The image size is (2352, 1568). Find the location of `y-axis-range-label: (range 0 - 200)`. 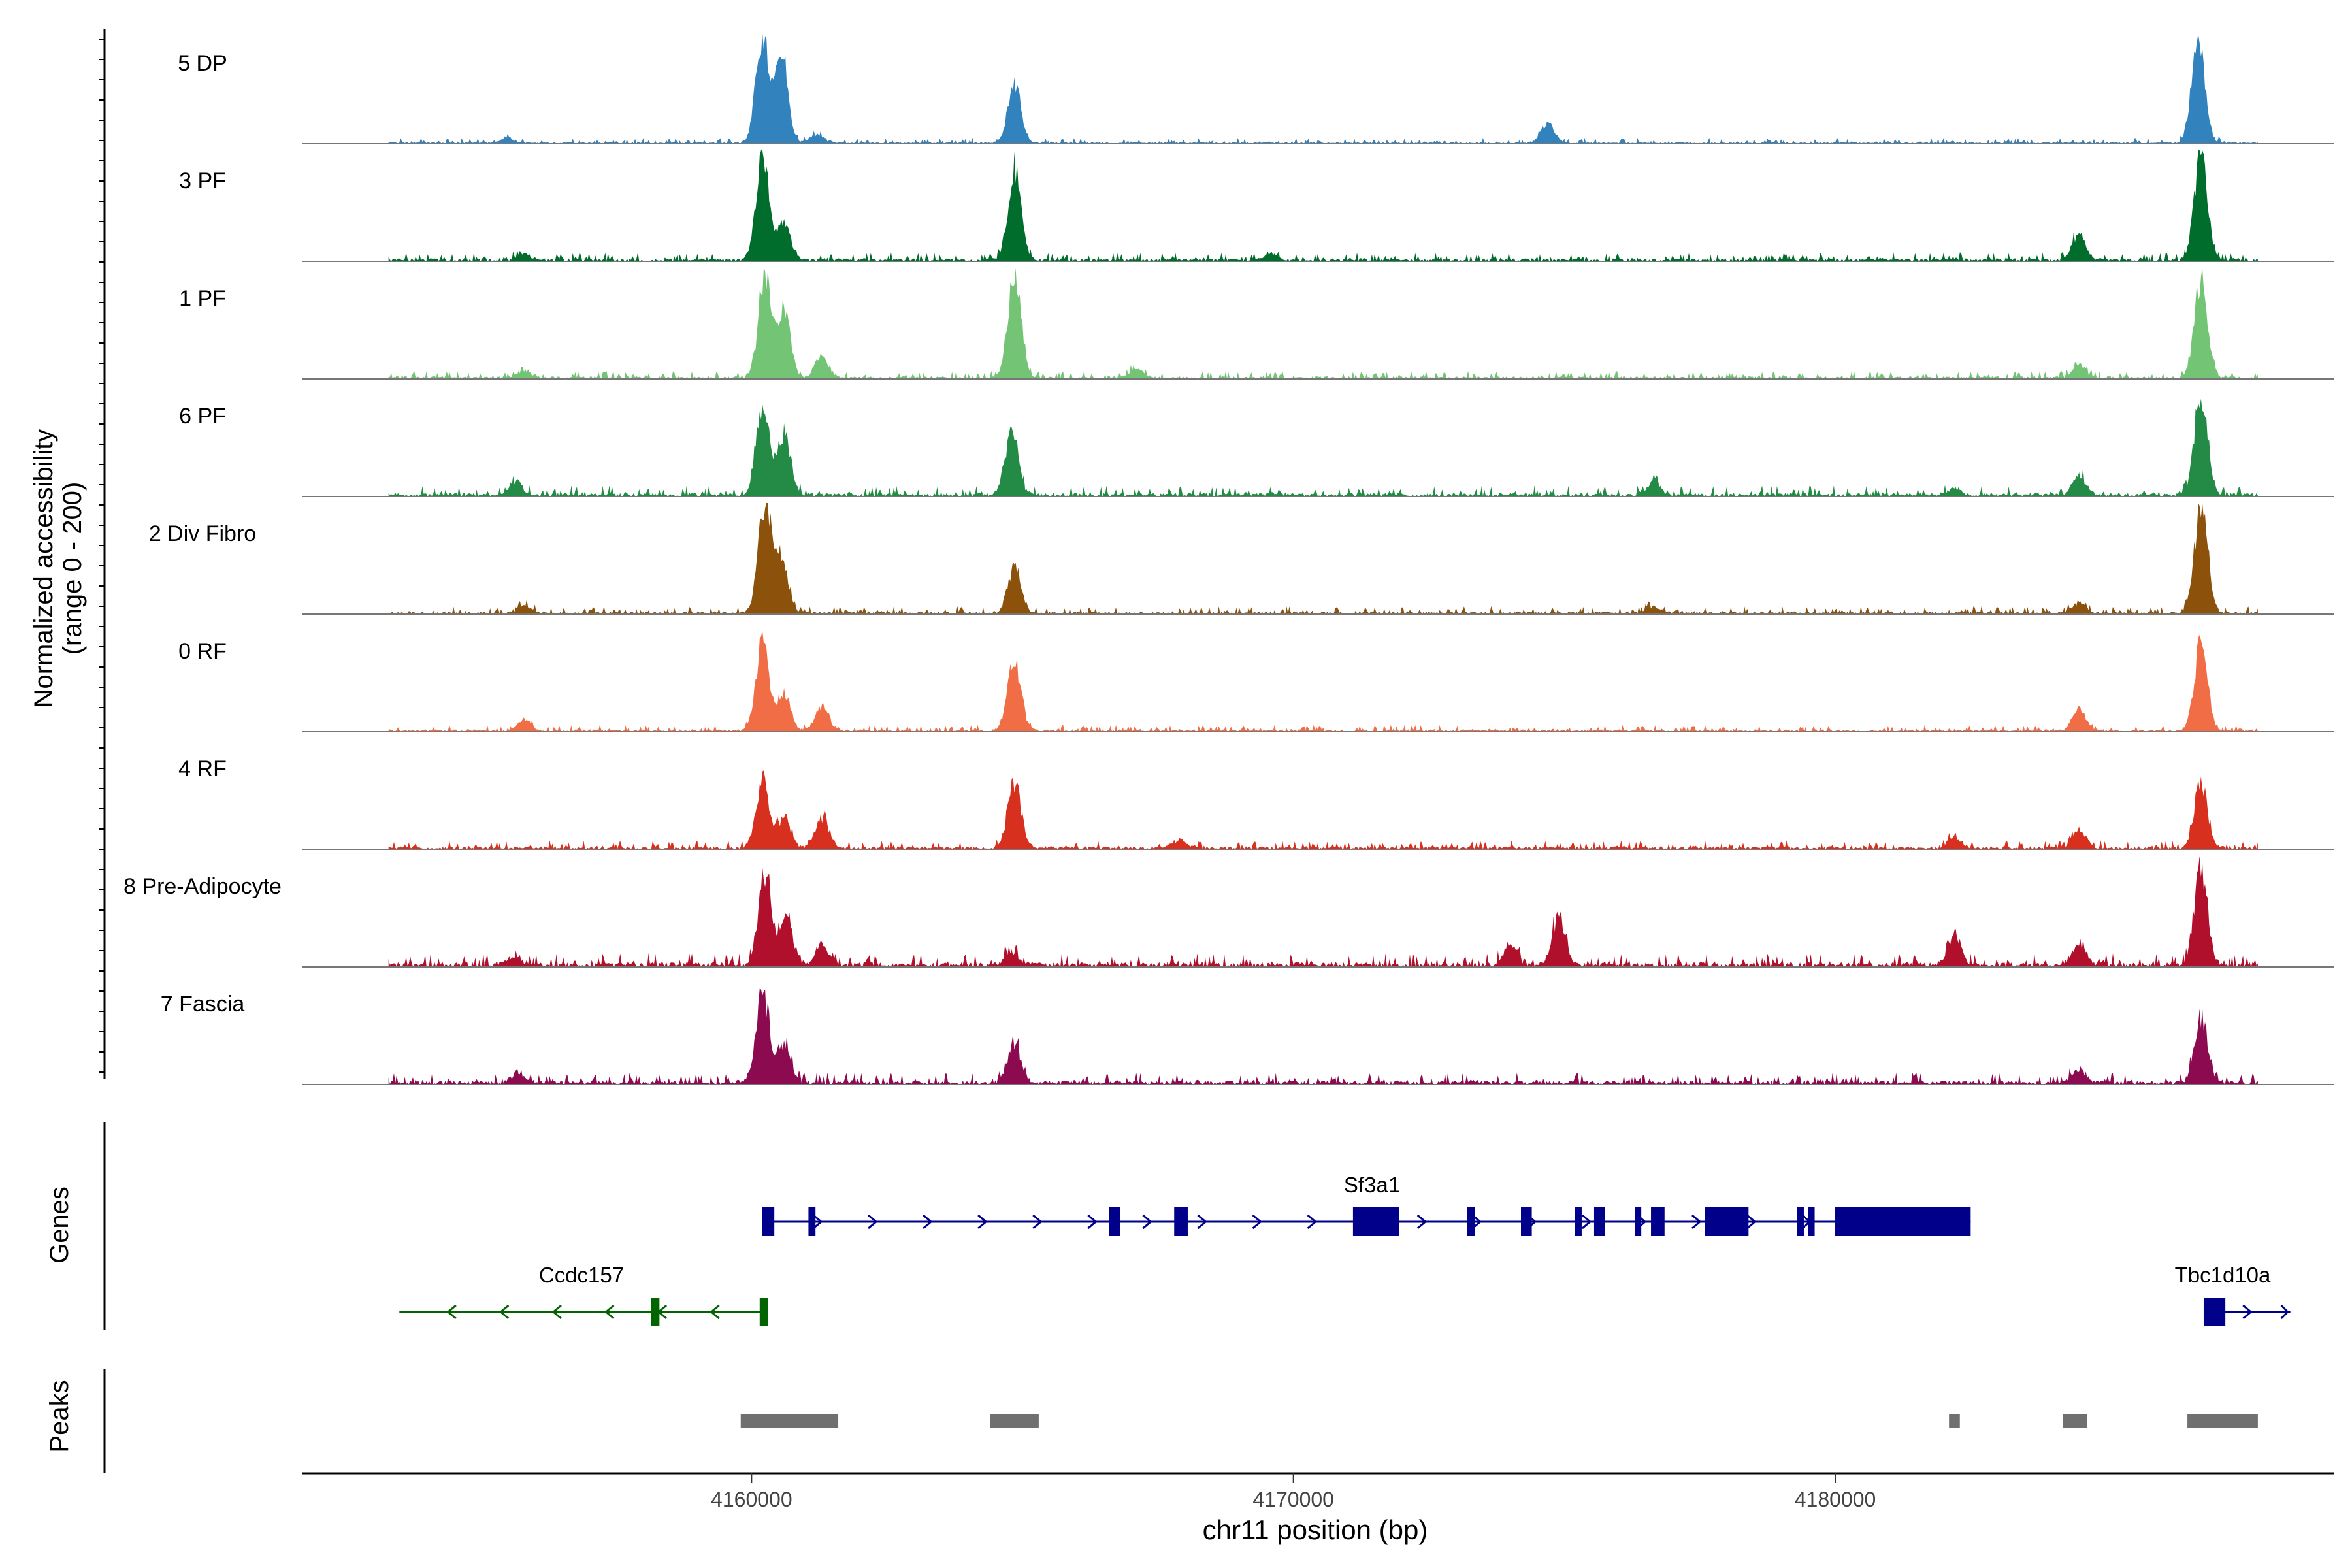

y-axis-range-label: (range 0 - 200) is located at coordinates (72, 568).